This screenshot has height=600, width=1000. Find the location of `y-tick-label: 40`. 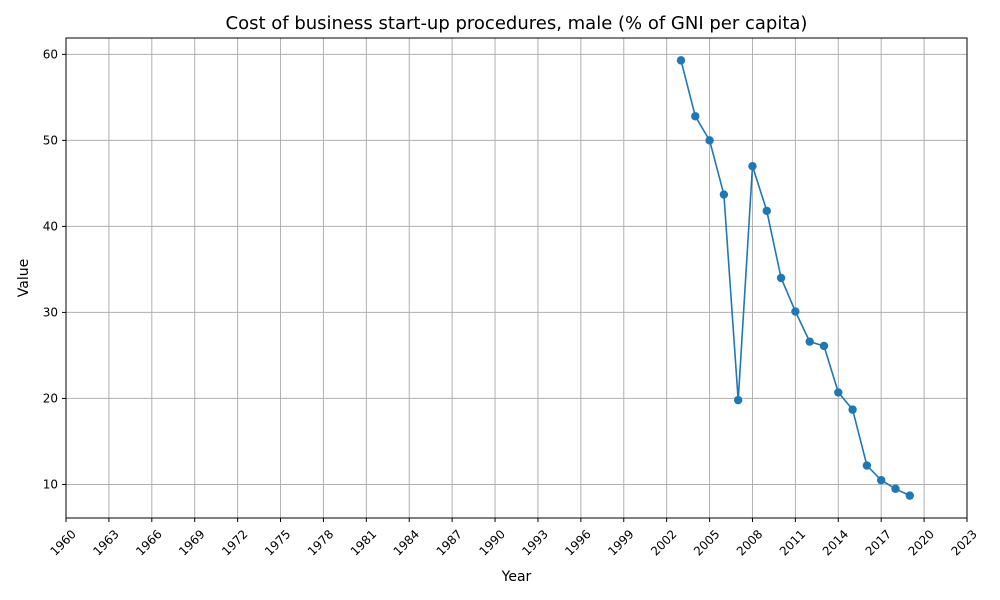

y-tick-label: 40 is located at coordinates (50, 226).